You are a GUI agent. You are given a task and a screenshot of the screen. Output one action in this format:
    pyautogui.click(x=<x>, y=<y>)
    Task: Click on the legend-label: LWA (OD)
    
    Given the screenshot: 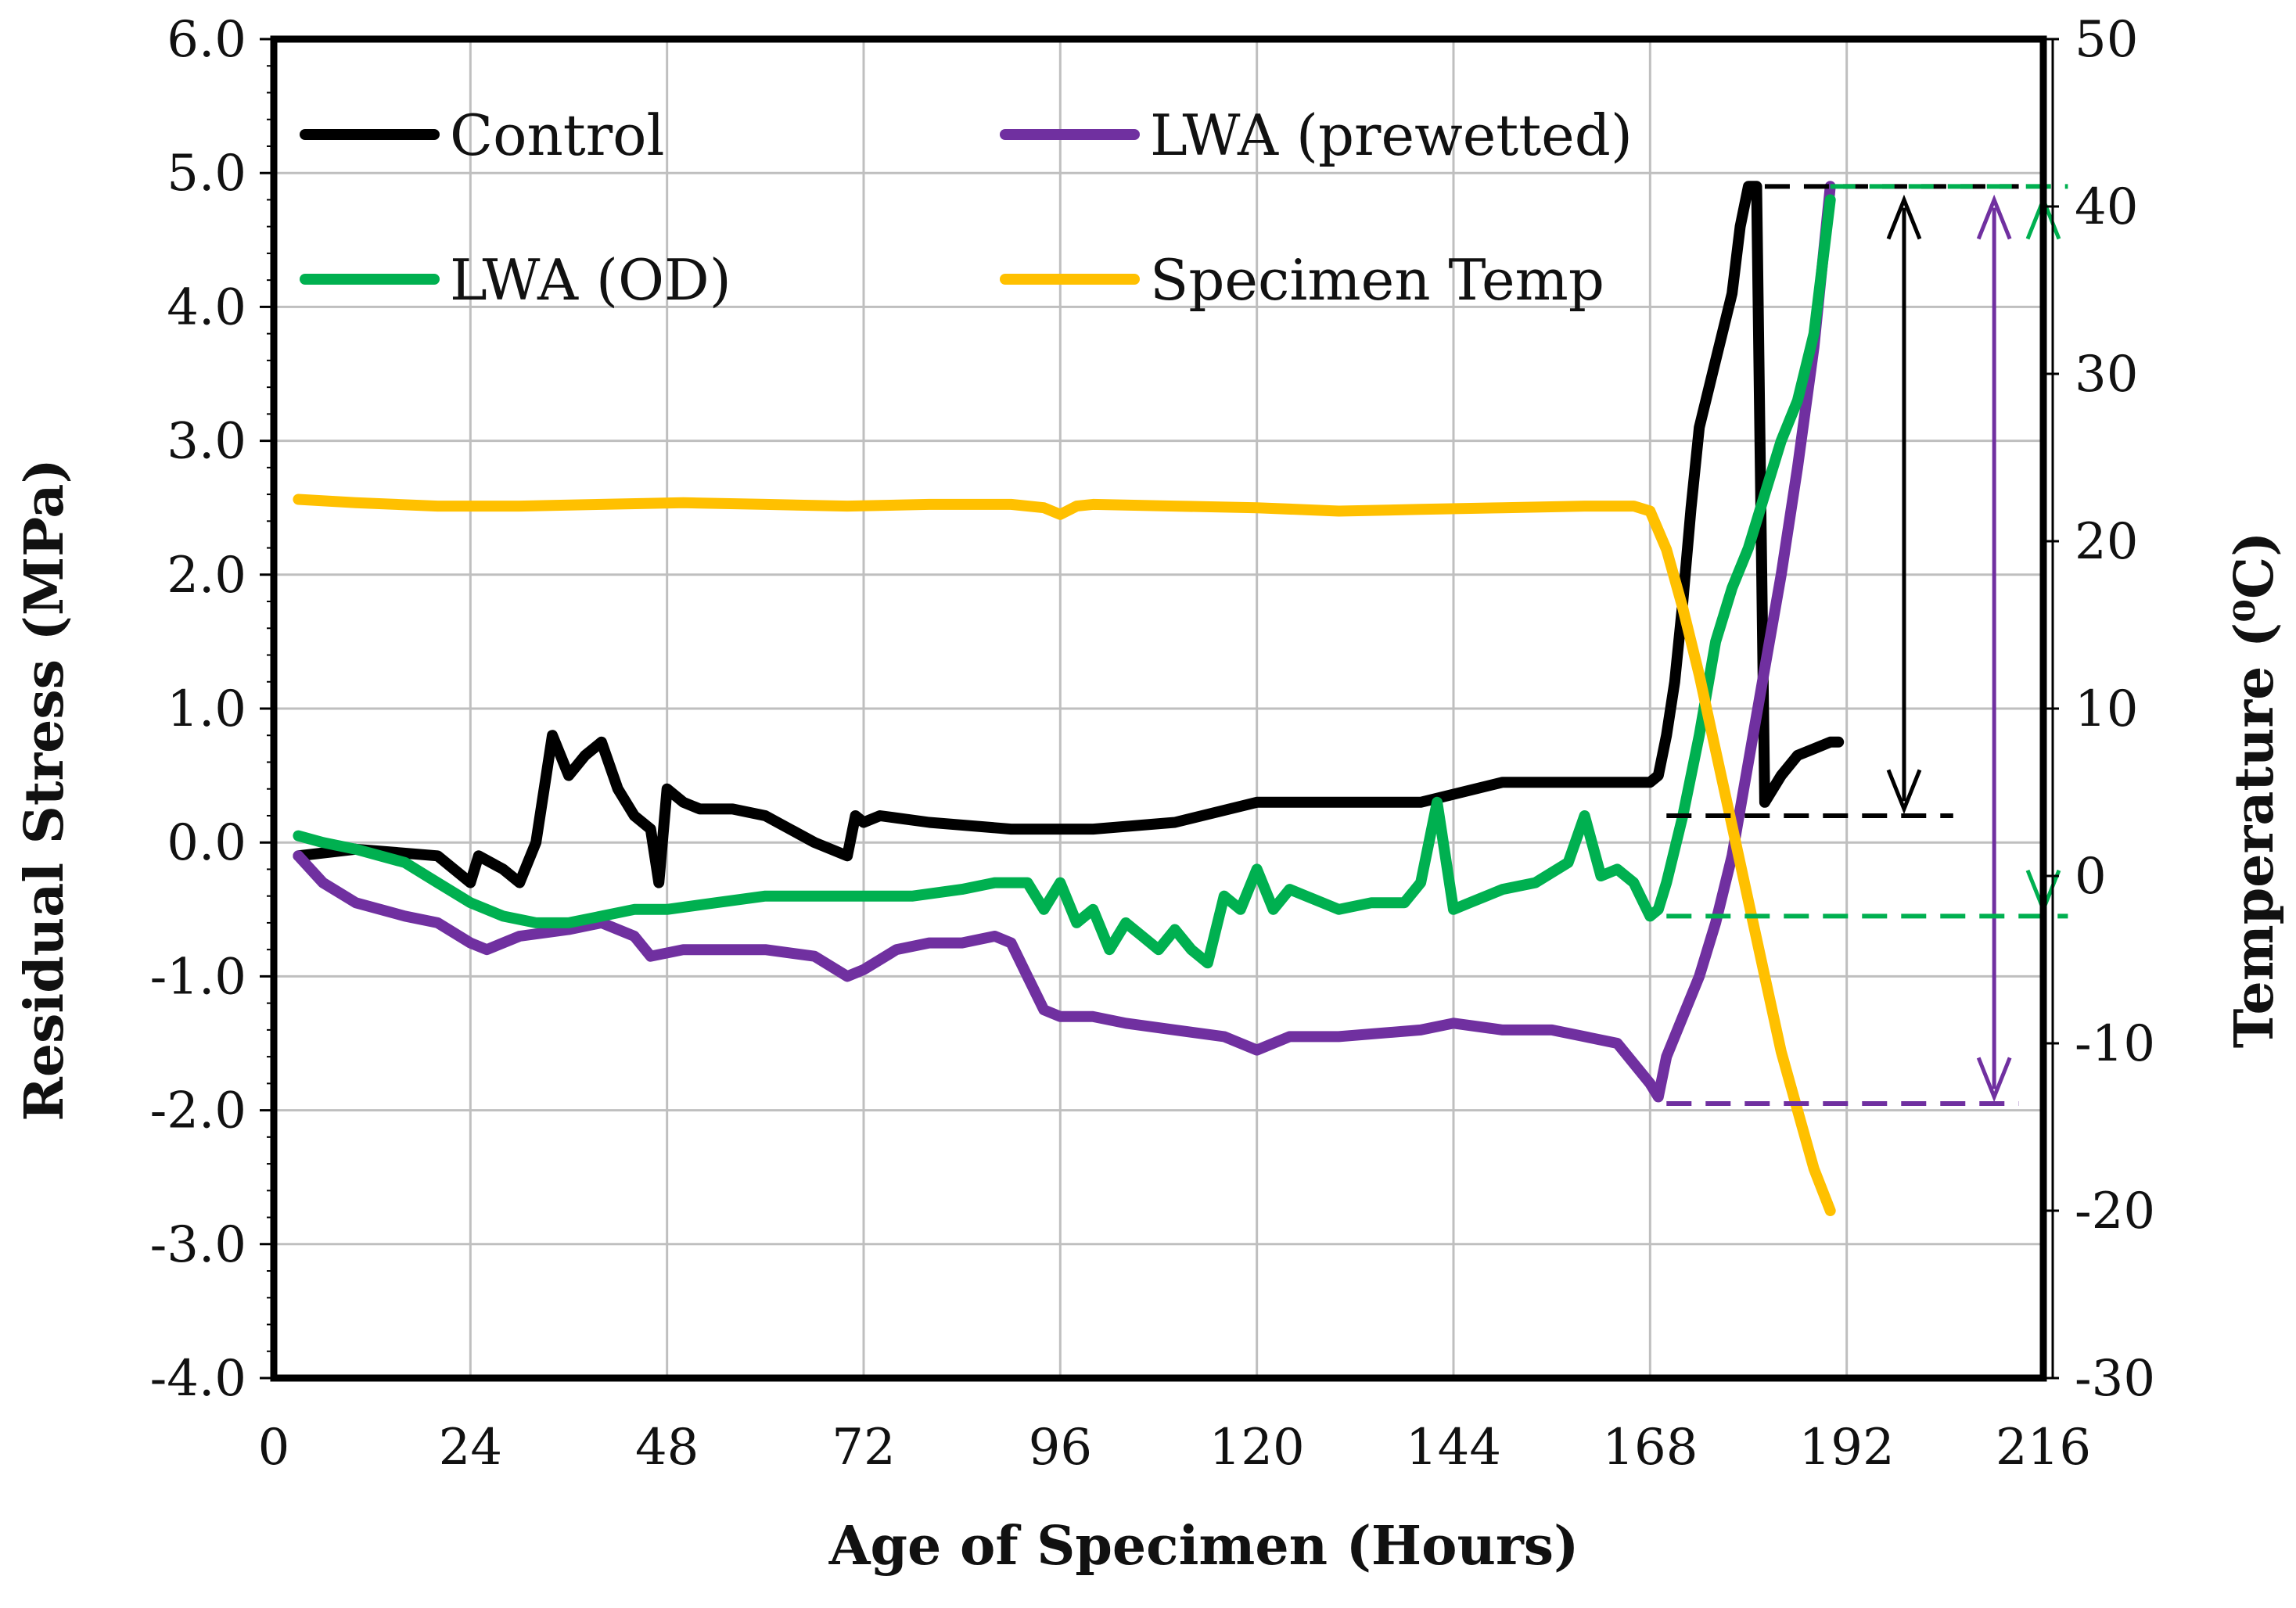 What is the action you would take?
    pyautogui.click(x=590, y=280)
    